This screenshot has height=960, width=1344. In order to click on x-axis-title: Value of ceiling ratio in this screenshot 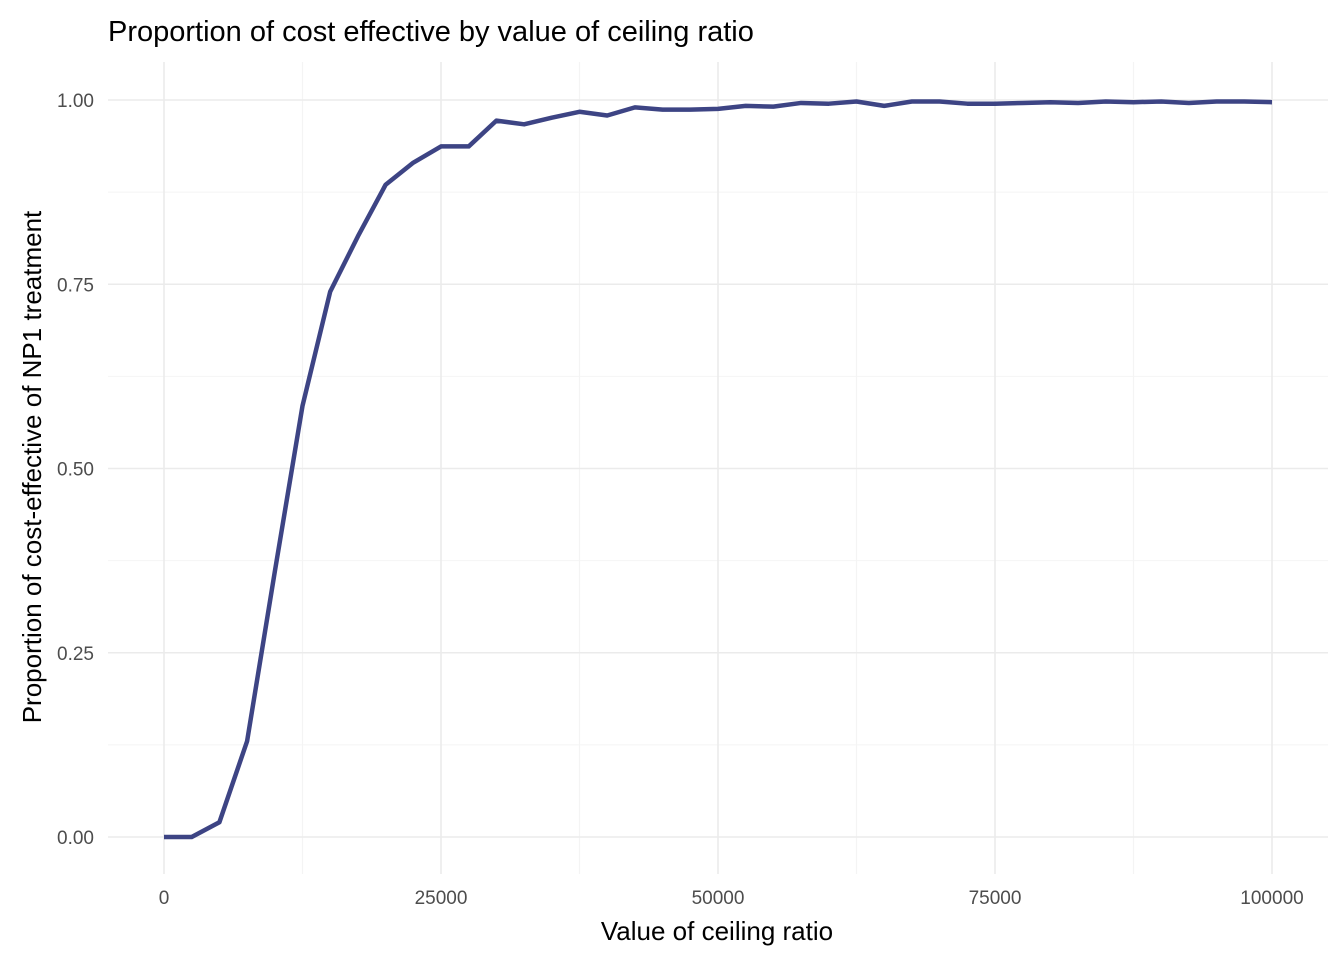, I will do `click(717, 931)`.